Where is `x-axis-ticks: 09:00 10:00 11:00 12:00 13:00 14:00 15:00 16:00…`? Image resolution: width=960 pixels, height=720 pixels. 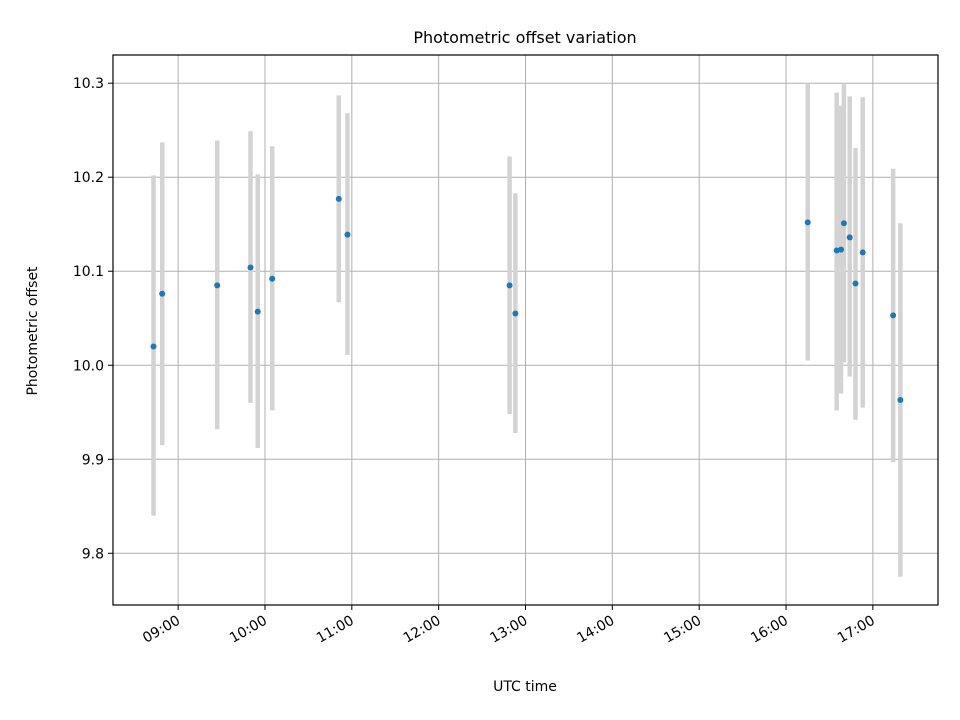 x-axis-ticks: 09:00 10:00 11:00 12:00 13:00 14:00 15:00 16:00… is located at coordinates (509, 626).